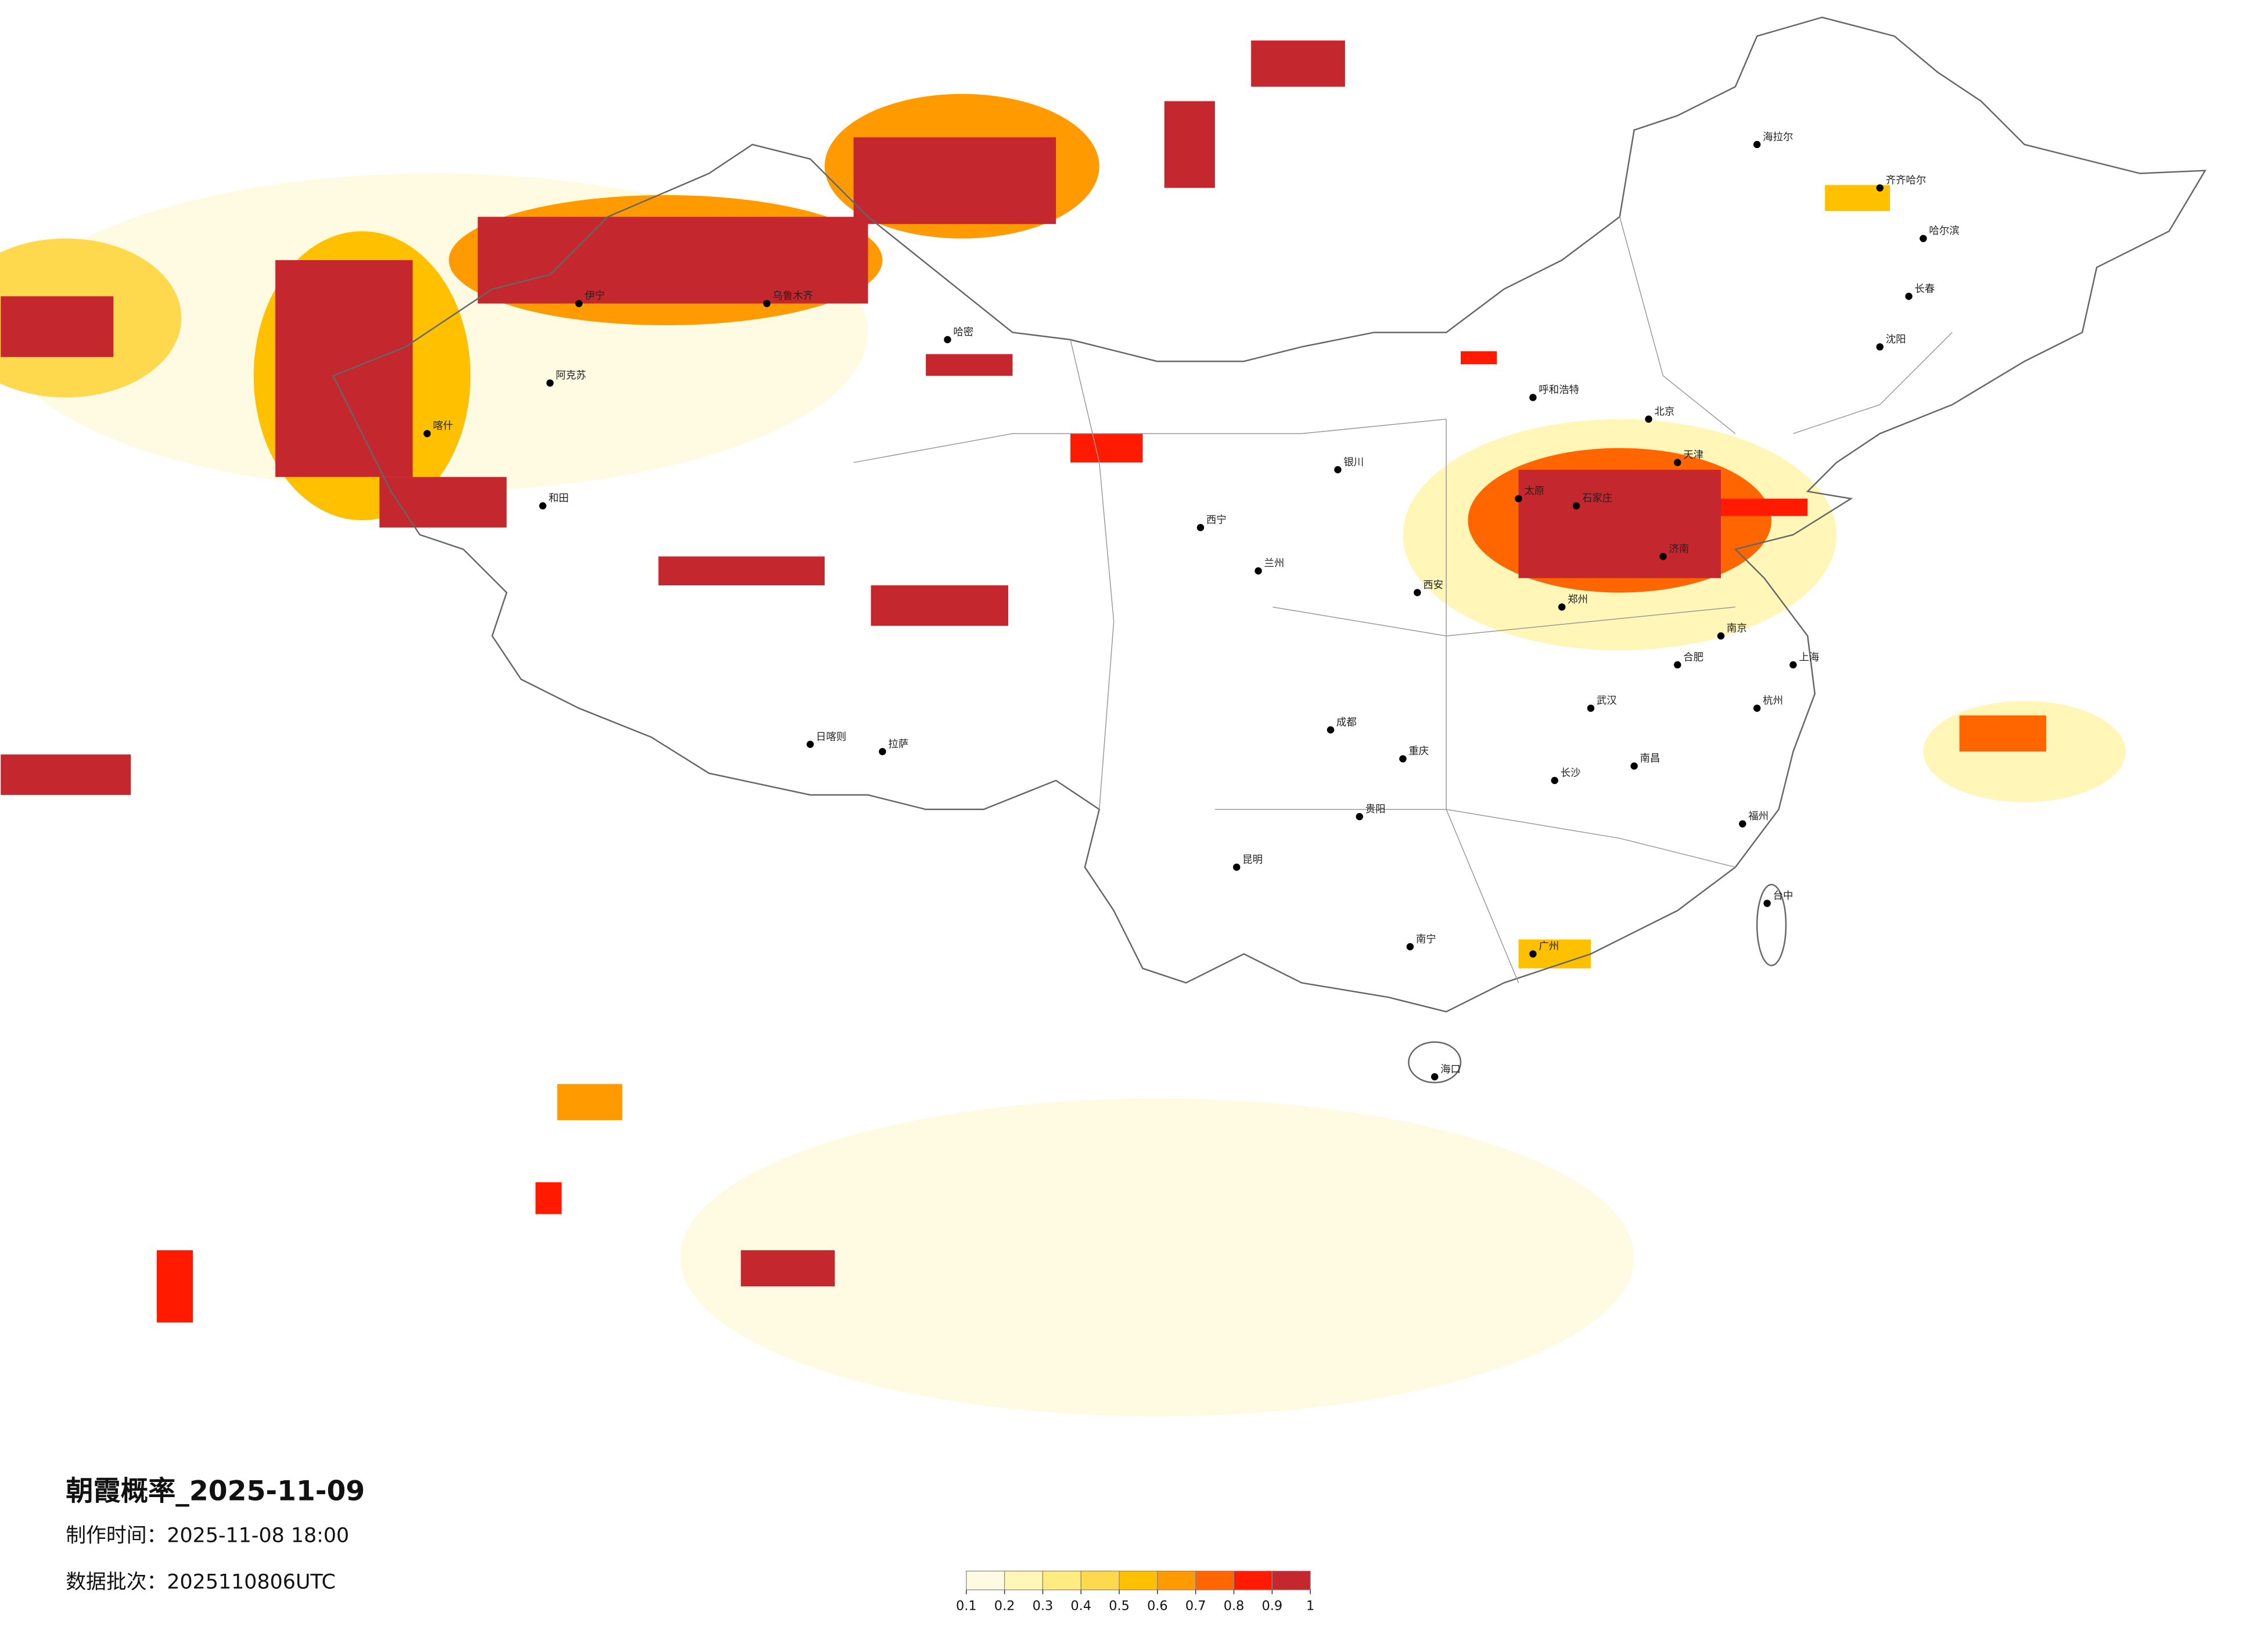 The width and height of the screenshot is (2268, 1626). What do you see at coordinates (1157, 1606) in the screenshot?
I see `colorbar-tick-label: 0.6` at bounding box center [1157, 1606].